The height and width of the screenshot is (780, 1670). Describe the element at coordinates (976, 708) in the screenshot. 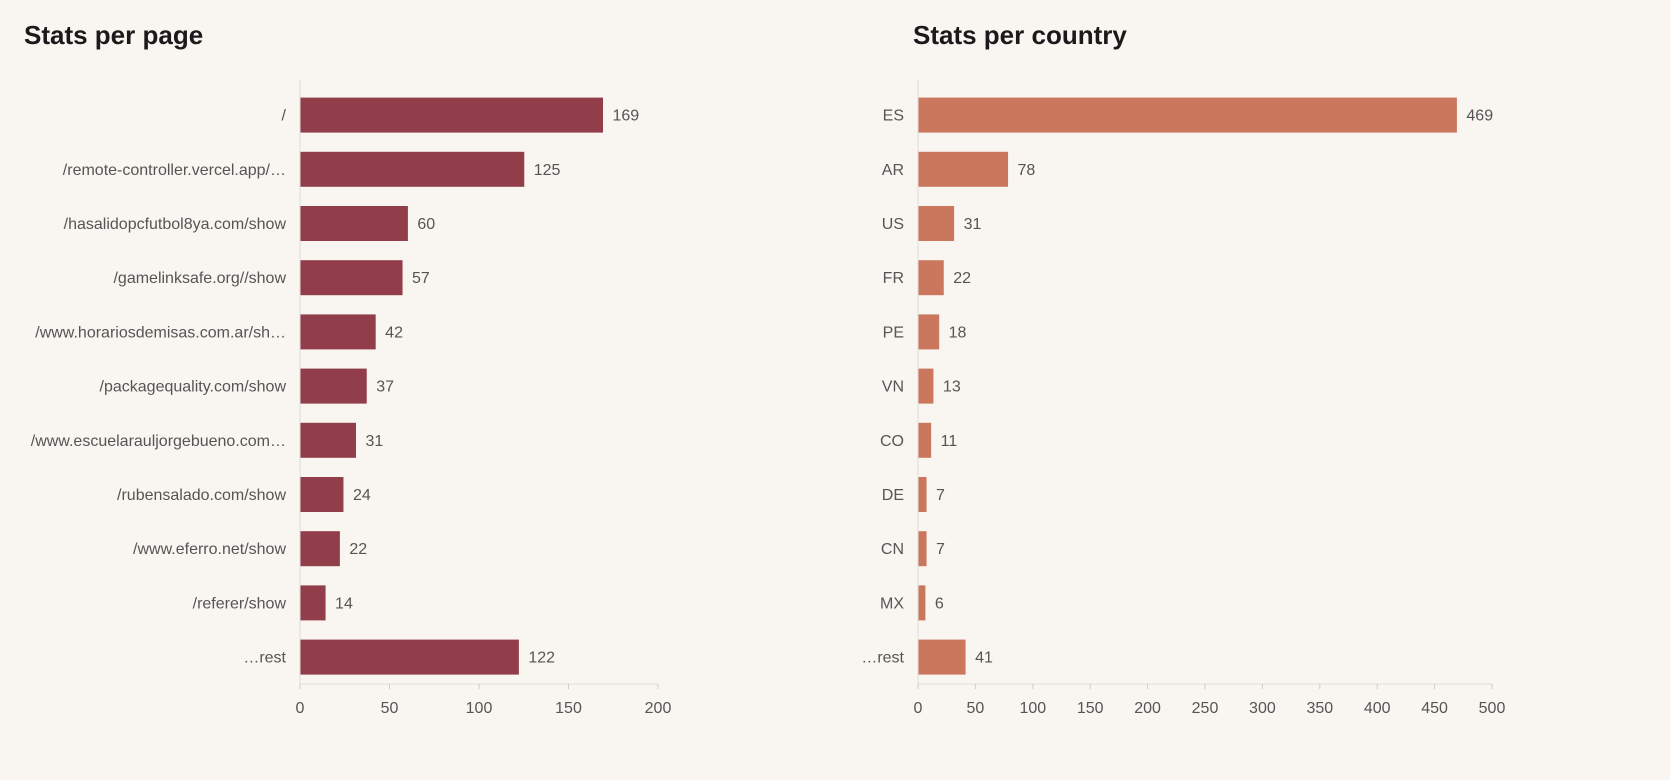

I see `country-x-tick-label: 50` at that location.